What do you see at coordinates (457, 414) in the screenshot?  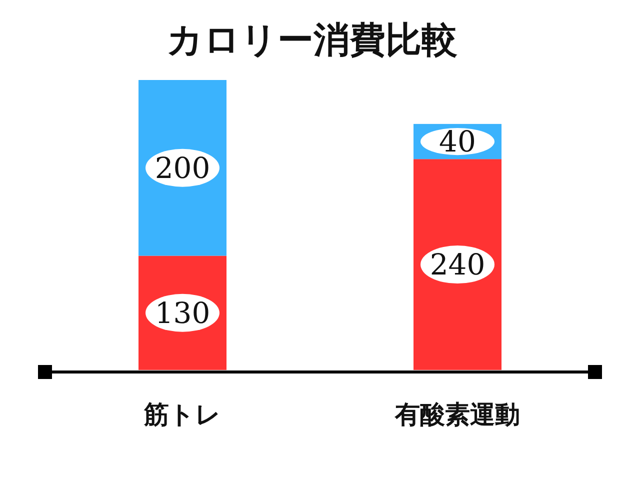 I see `x-tick-label: 有酸素運動` at bounding box center [457, 414].